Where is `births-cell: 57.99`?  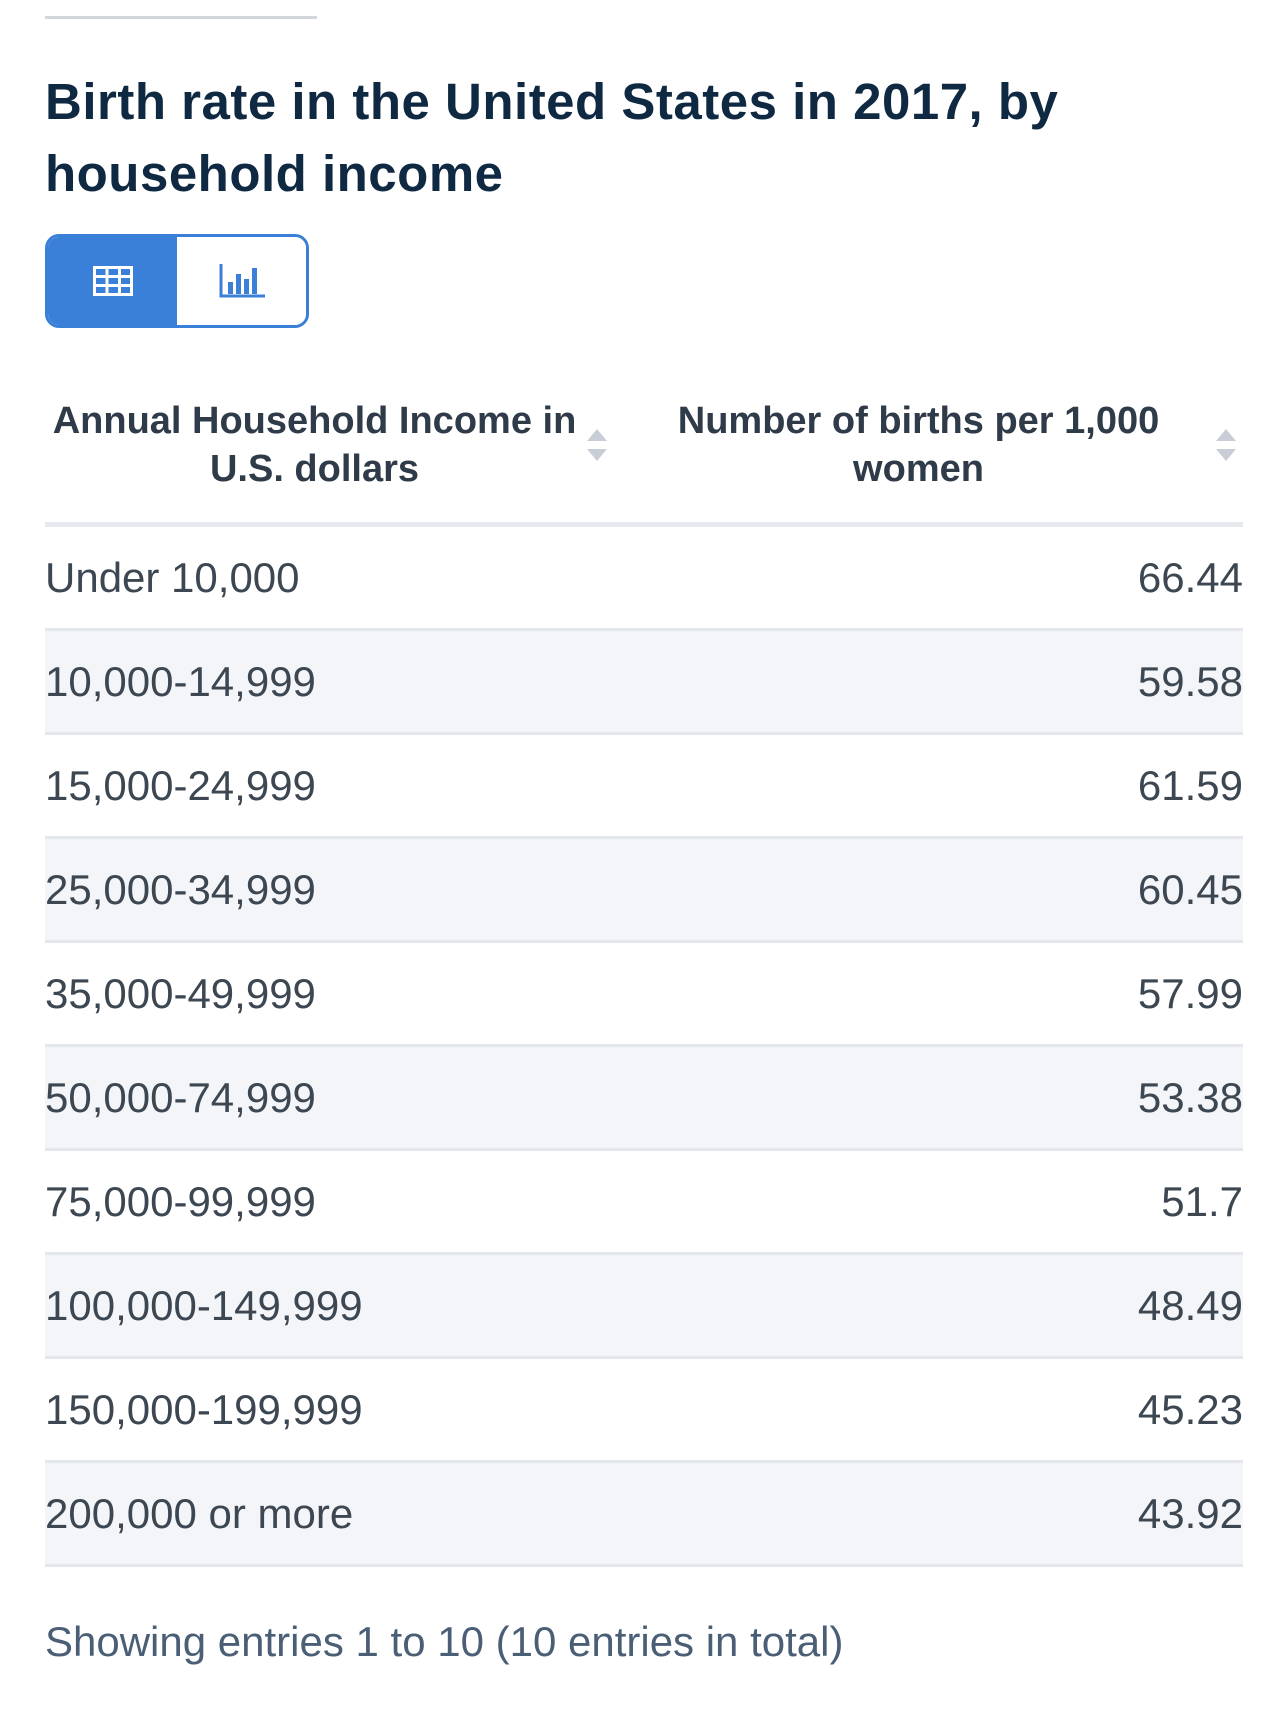
births-cell: 57.99 is located at coordinates (943, 994).